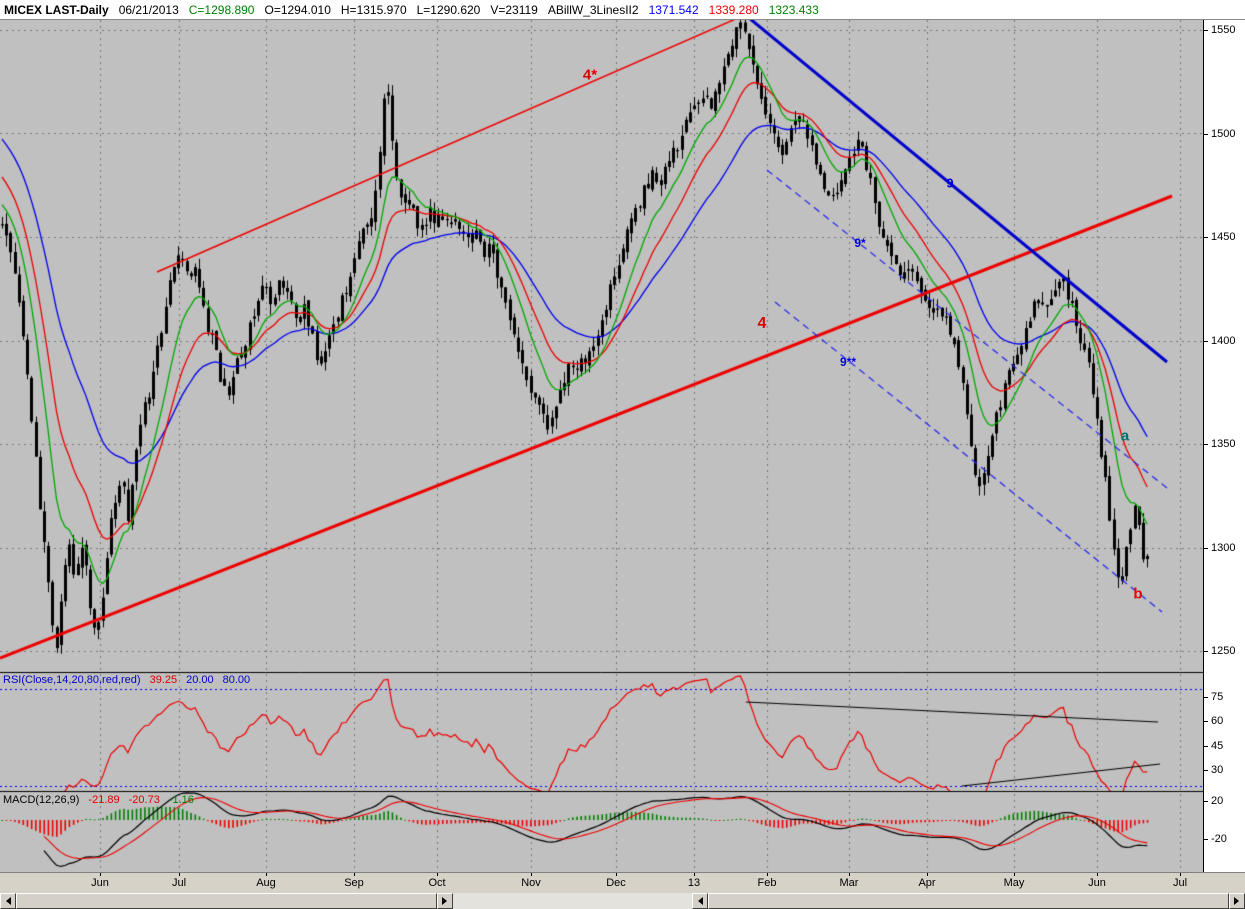 This screenshot has height=909, width=1245. Describe the element at coordinates (104, 800) in the screenshot. I see `macd-value: -21.89` at that location.